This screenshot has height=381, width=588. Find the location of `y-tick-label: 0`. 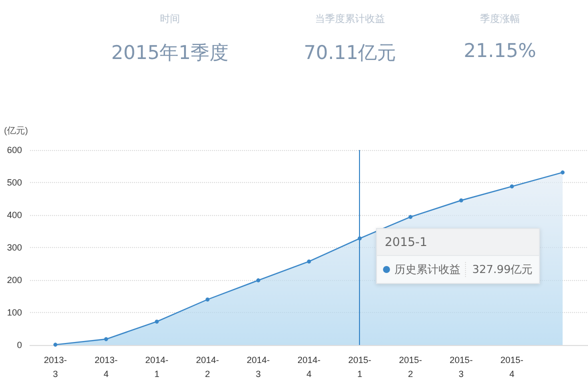

y-tick-label: 0 is located at coordinates (19, 345).